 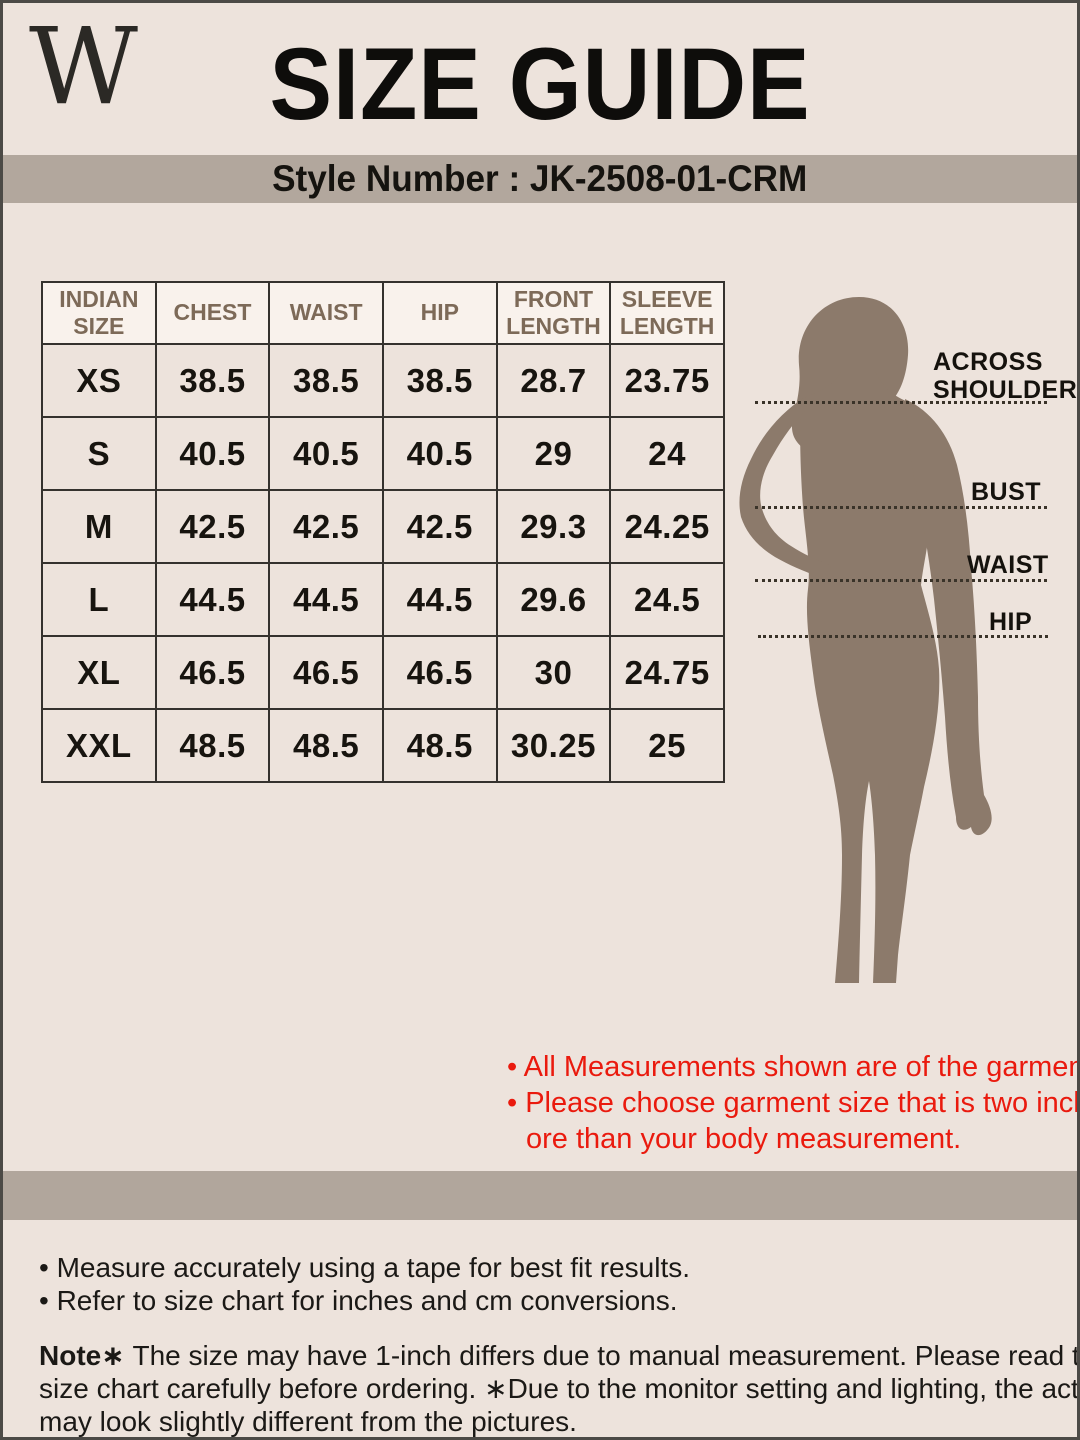 What do you see at coordinates (553, 672) in the screenshot?
I see `value-cell: 30` at bounding box center [553, 672].